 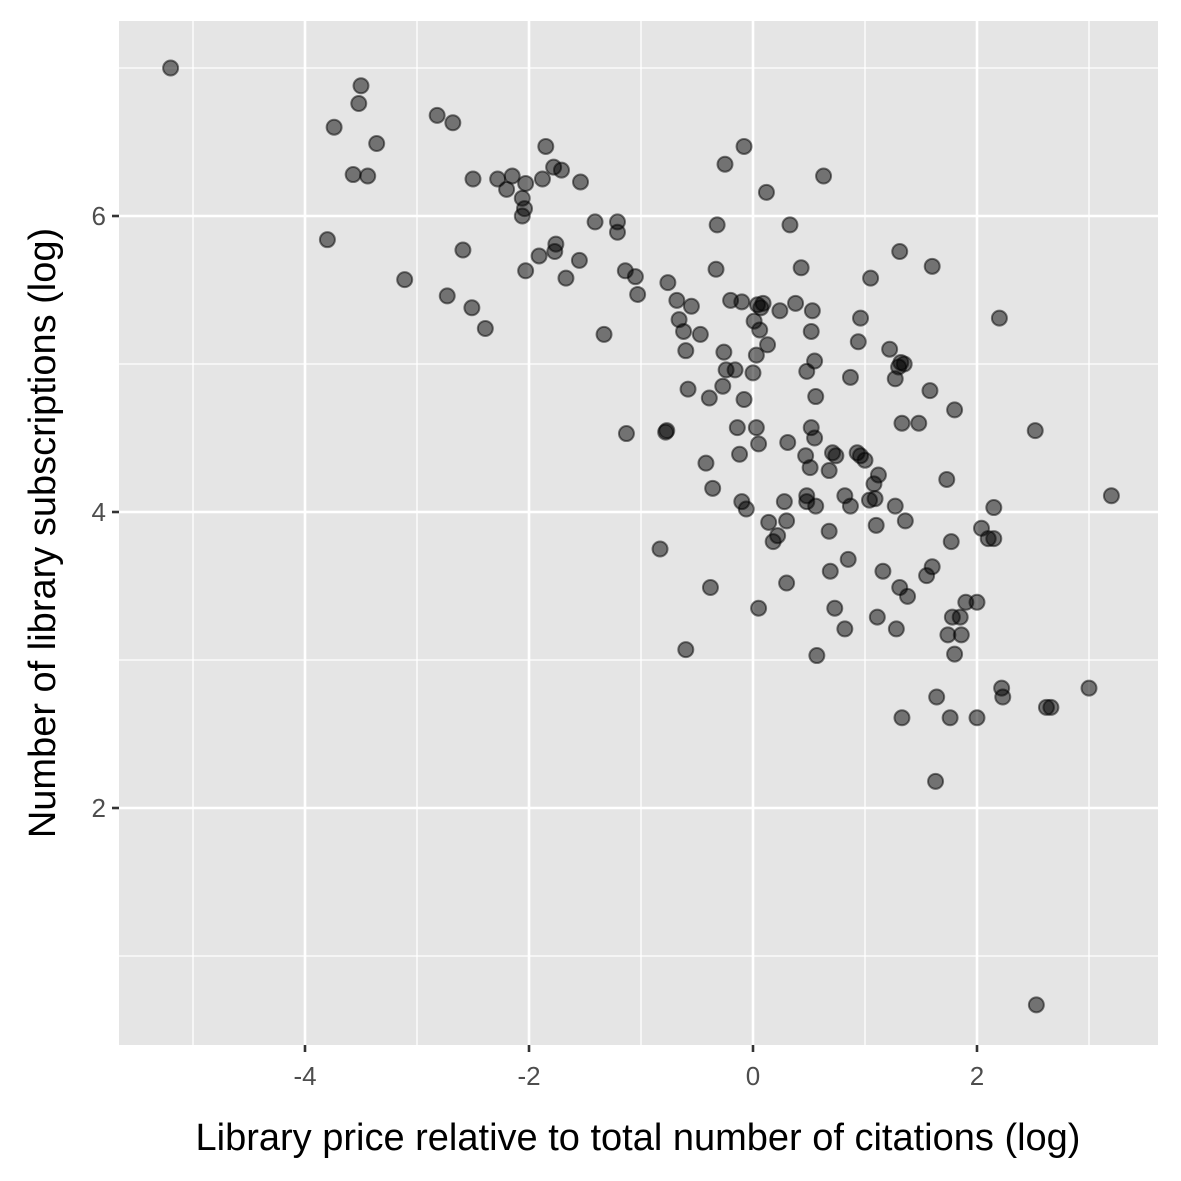 I want to click on y-tick-label: 2, so click(x=99, y=808).